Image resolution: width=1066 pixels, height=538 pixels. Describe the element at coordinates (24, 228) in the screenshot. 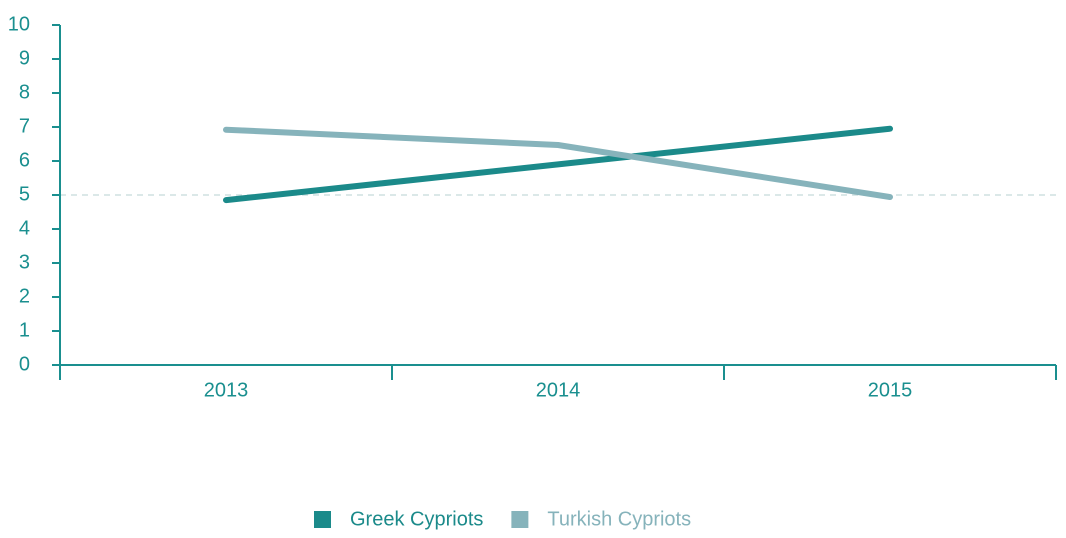

I see `y-tick-label: 4` at that location.